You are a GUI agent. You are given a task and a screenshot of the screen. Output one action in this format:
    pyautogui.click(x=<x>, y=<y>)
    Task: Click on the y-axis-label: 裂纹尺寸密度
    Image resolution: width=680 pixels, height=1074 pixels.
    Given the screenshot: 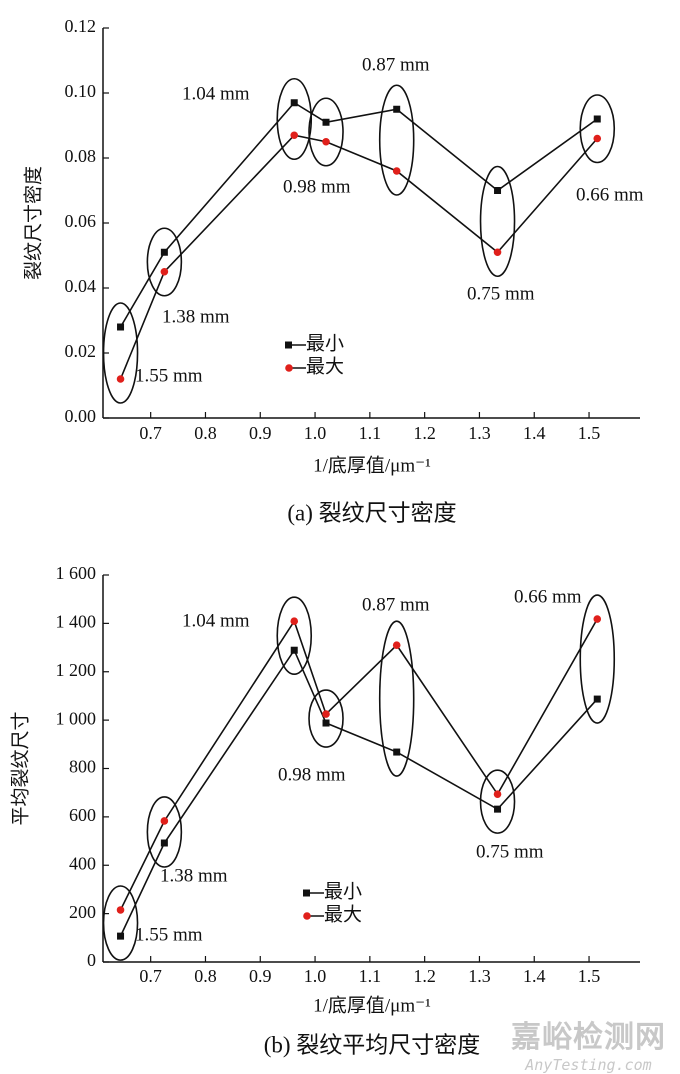 What is the action you would take?
    pyautogui.click(x=33, y=223)
    